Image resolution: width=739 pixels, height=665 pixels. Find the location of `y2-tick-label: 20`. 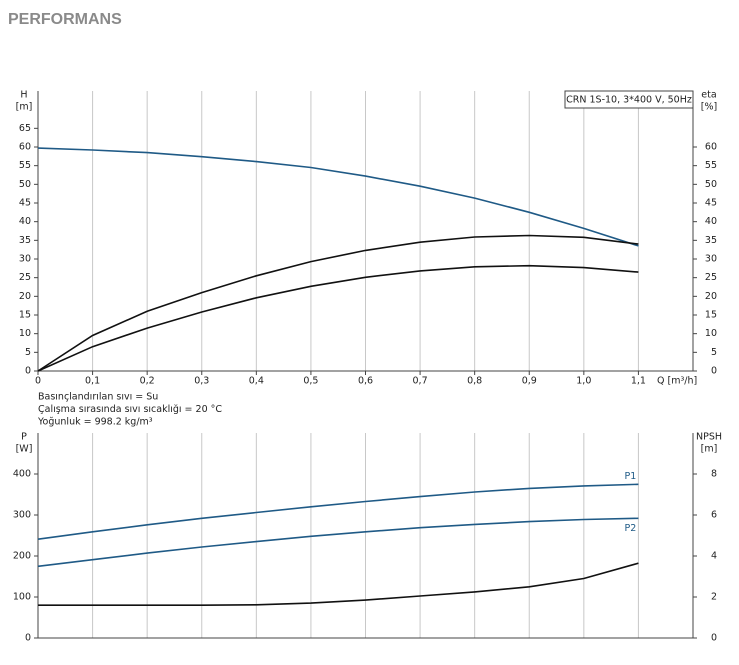

y2-tick-label: 20 is located at coordinates (711, 296).